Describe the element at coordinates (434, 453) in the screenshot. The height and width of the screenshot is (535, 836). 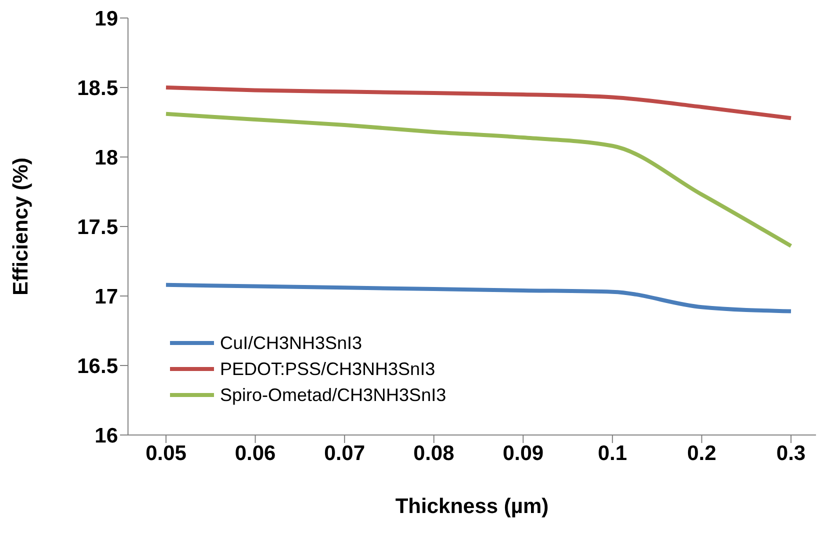
I see `x-tick-label: 0.08` at that location.